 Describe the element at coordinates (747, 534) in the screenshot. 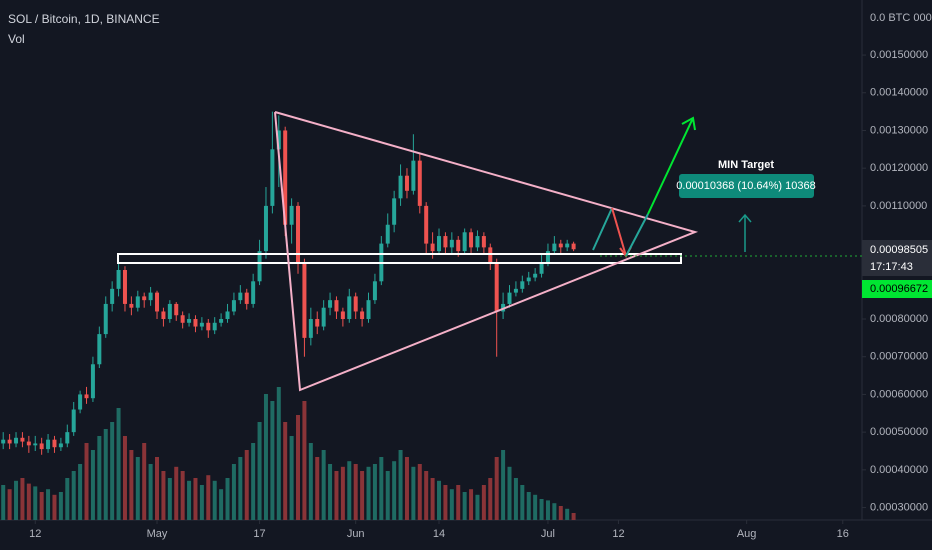

I see `x-tick-label: Aug` at that location.